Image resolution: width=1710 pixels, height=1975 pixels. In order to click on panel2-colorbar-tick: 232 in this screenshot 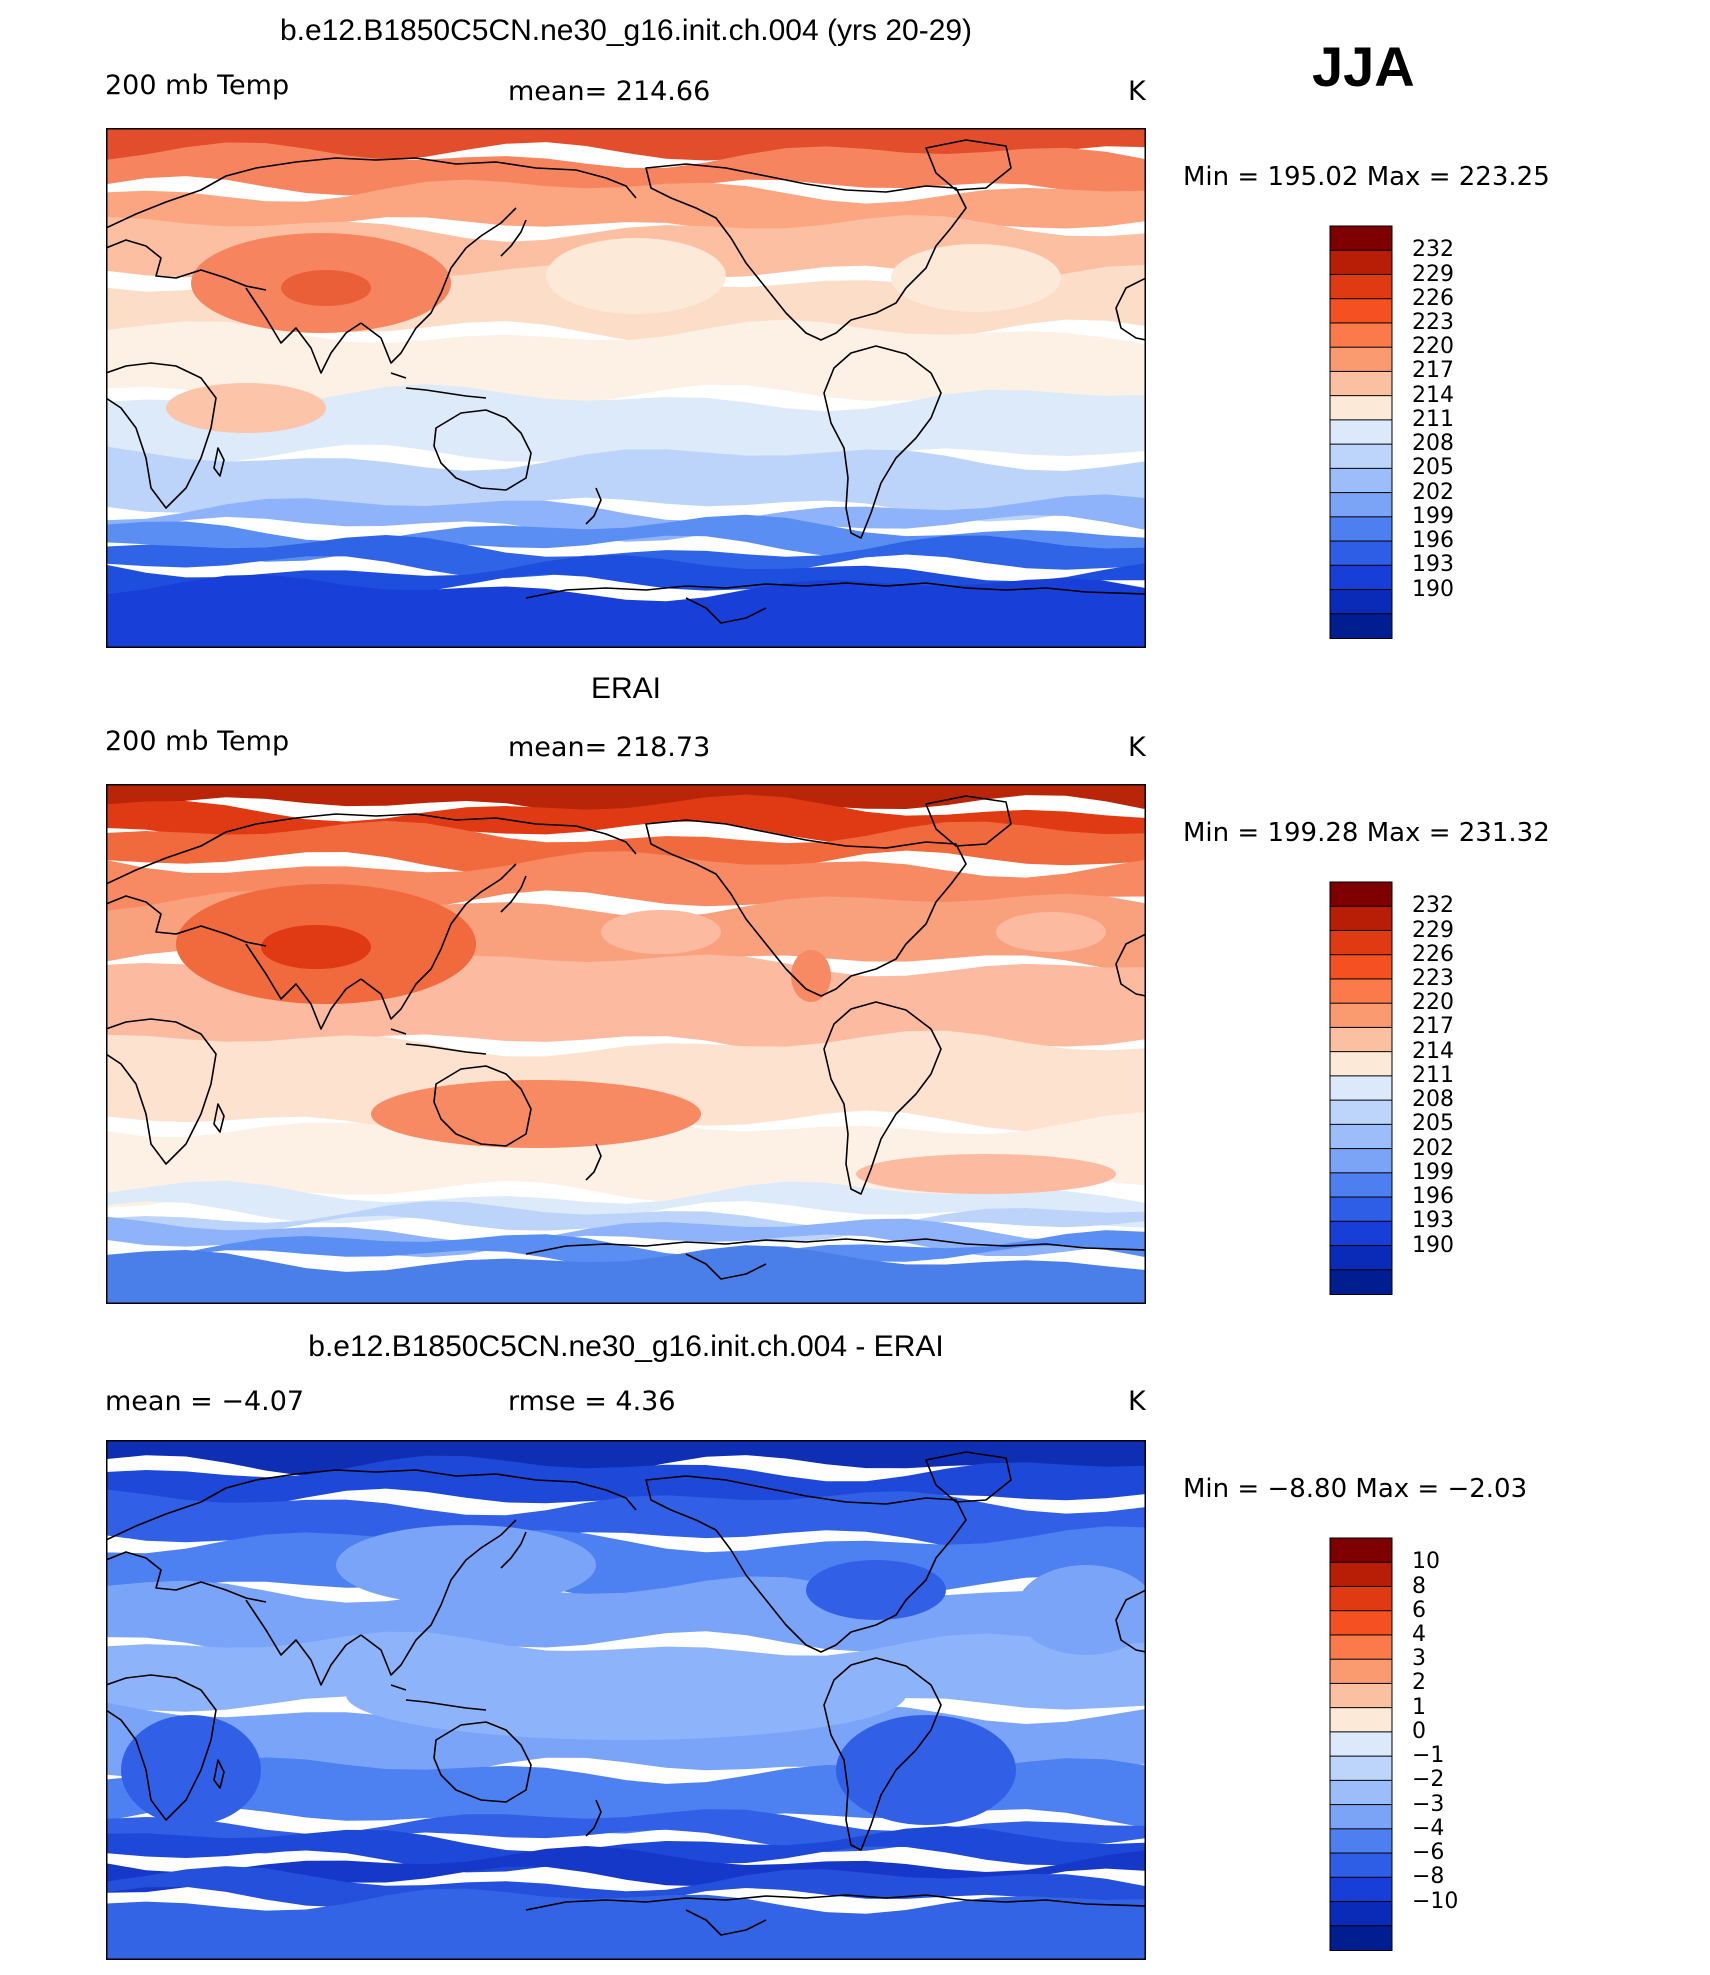, I will do `click(1433, 906)`.